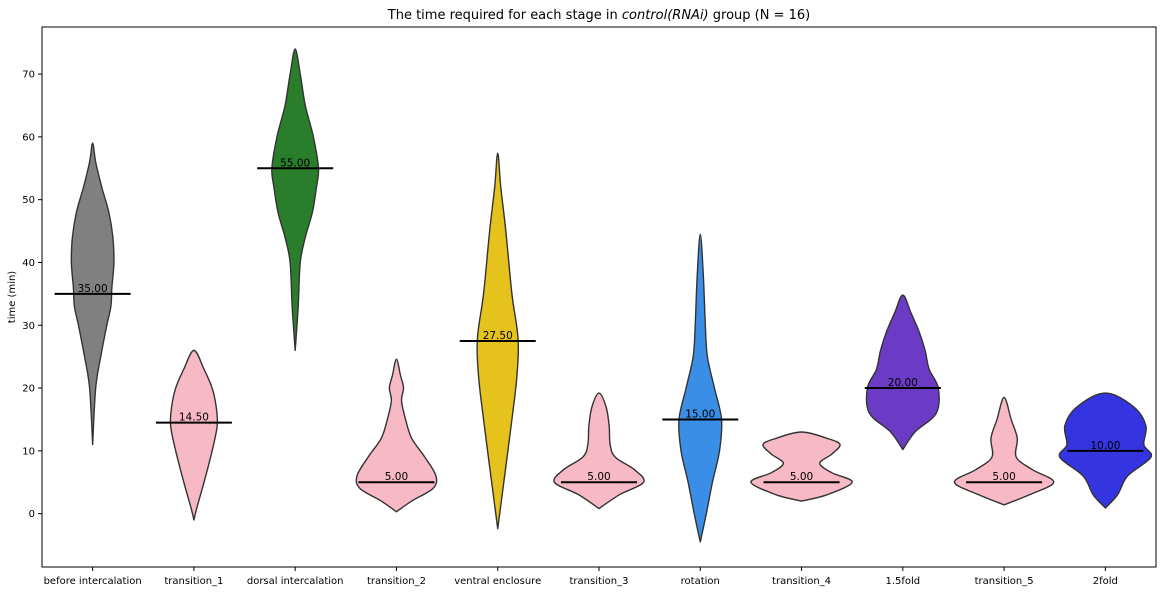  Describe the element at coordinates (902, 581) in the screenshot. I see `x-tick-label-9: 1.5fold` at that location.